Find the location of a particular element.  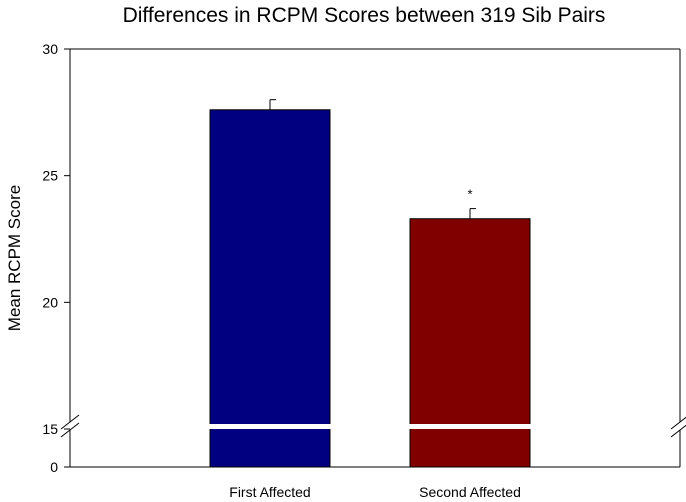

y-tick-label: 30 is located at coordinates (50, 49).